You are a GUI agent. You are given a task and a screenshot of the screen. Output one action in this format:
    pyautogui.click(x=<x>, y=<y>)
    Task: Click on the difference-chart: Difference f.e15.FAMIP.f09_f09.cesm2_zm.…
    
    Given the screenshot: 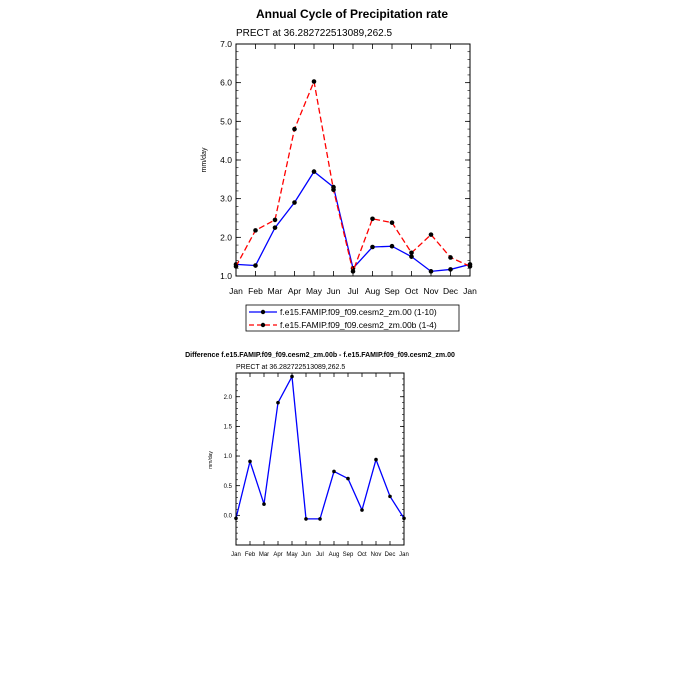 What is the action you would take?
    pyautogui.click(x=320, y=455)
    